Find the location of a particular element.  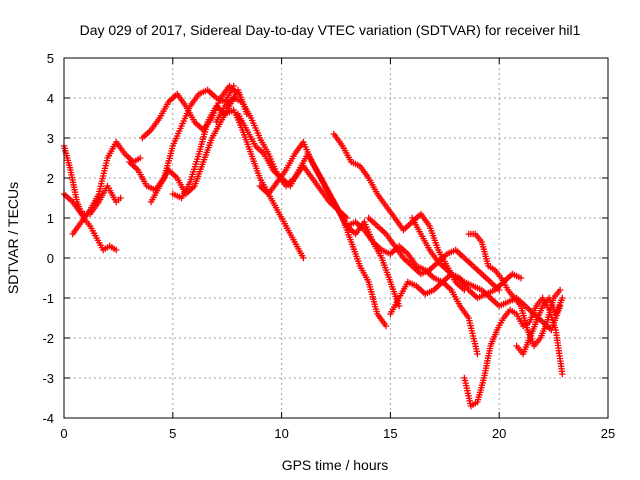

x-axis-label: GPS time / hours is located at coordinates (335, 465).